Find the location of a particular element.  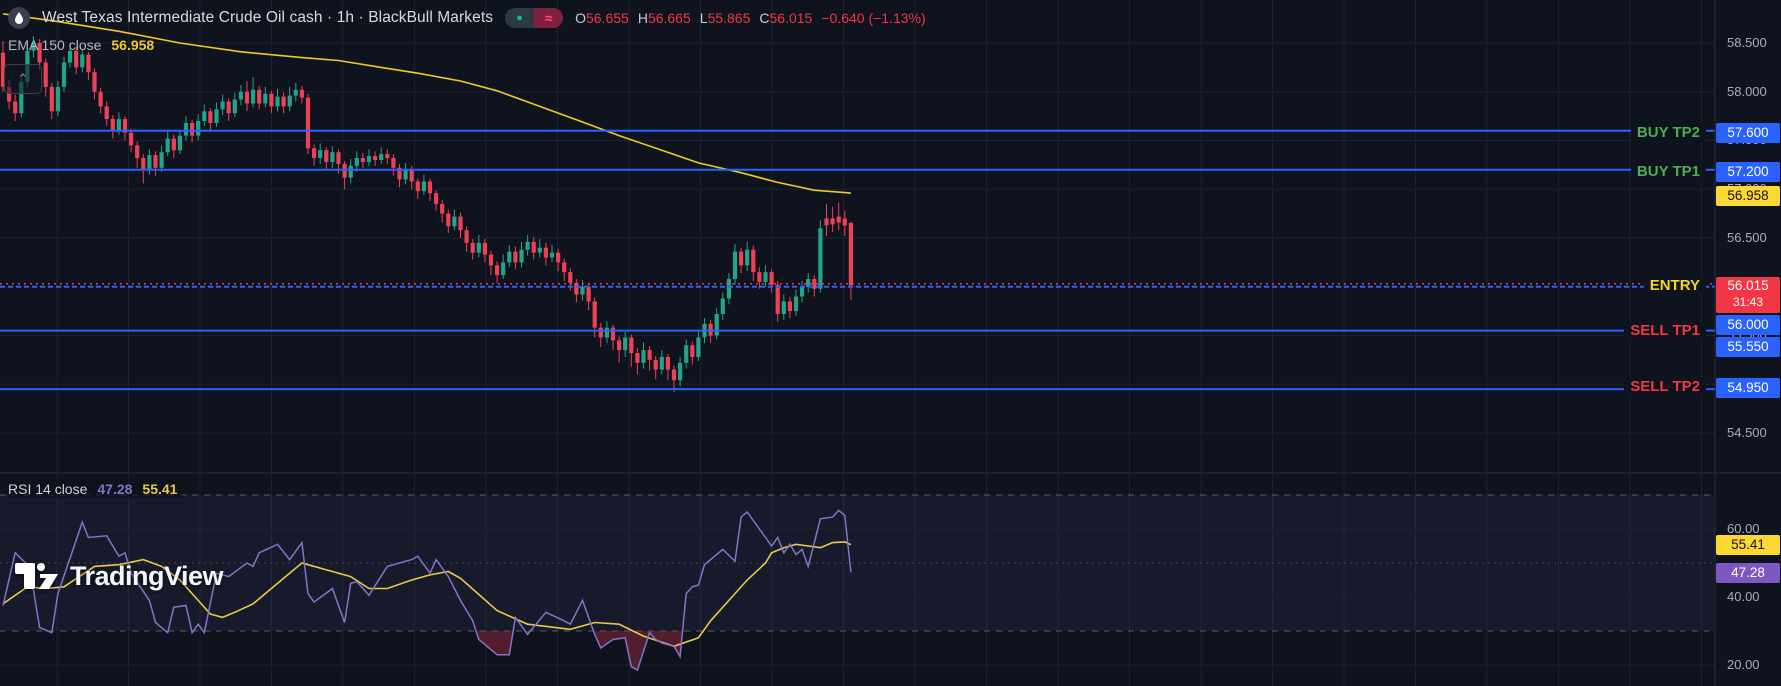

high-label: H is located at coordinates (642, 18).